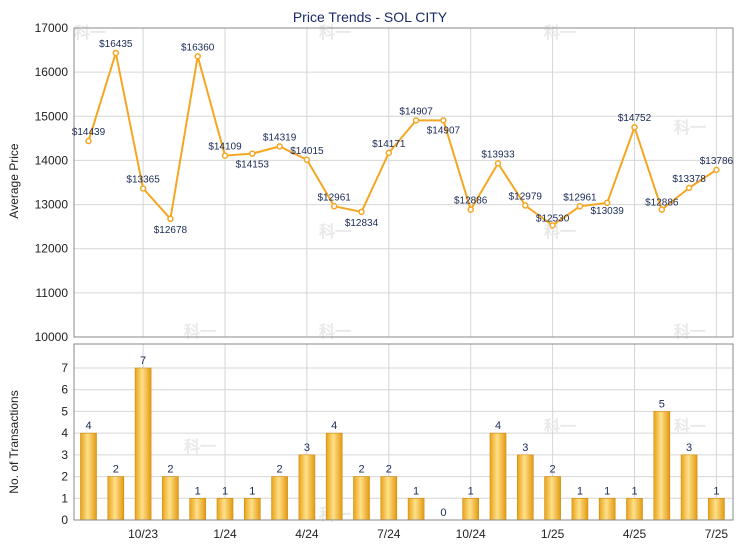 This screenshot has width=740, height=550. What do you see at coordinates (225, 147) in the screenshot?
I see `price-data-label: $14109` at bounding box center [225, 147].